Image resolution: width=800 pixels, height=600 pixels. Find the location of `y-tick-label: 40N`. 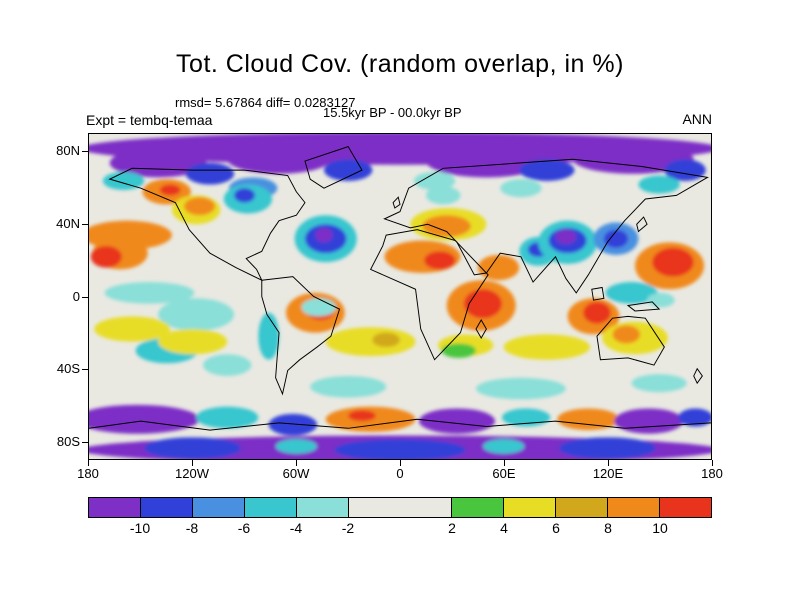

y-tick-label: 40N is located at coordinates (68, 223).